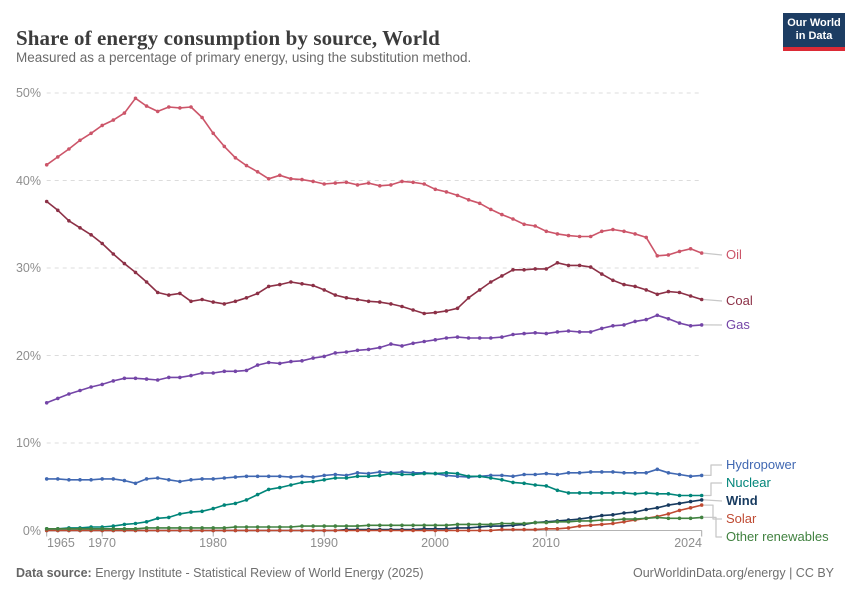 This screenshot has height=600, width=850. What do you see at coordinates (733, 573) in the screenshot?
I see `owid-url-link: OurWorldinData.org/energy | CC BY` at bounding box center [733, 573].